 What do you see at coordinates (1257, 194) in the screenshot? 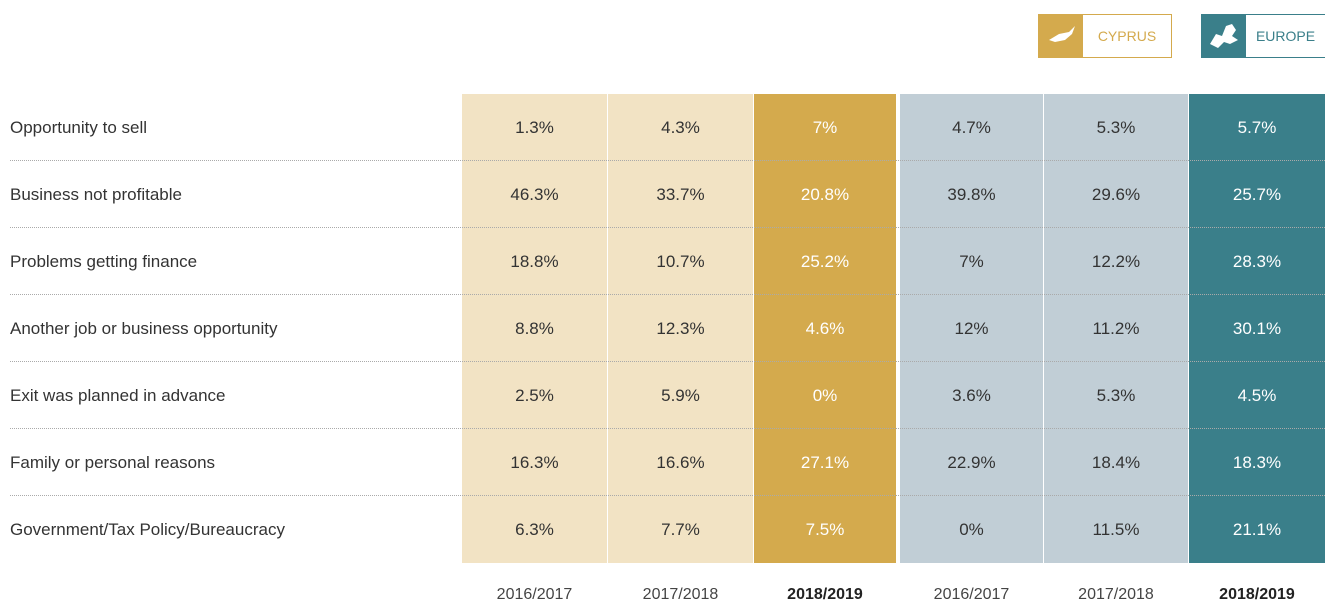
I see `cell: 25.7%` at bounding box center [1257, 194].